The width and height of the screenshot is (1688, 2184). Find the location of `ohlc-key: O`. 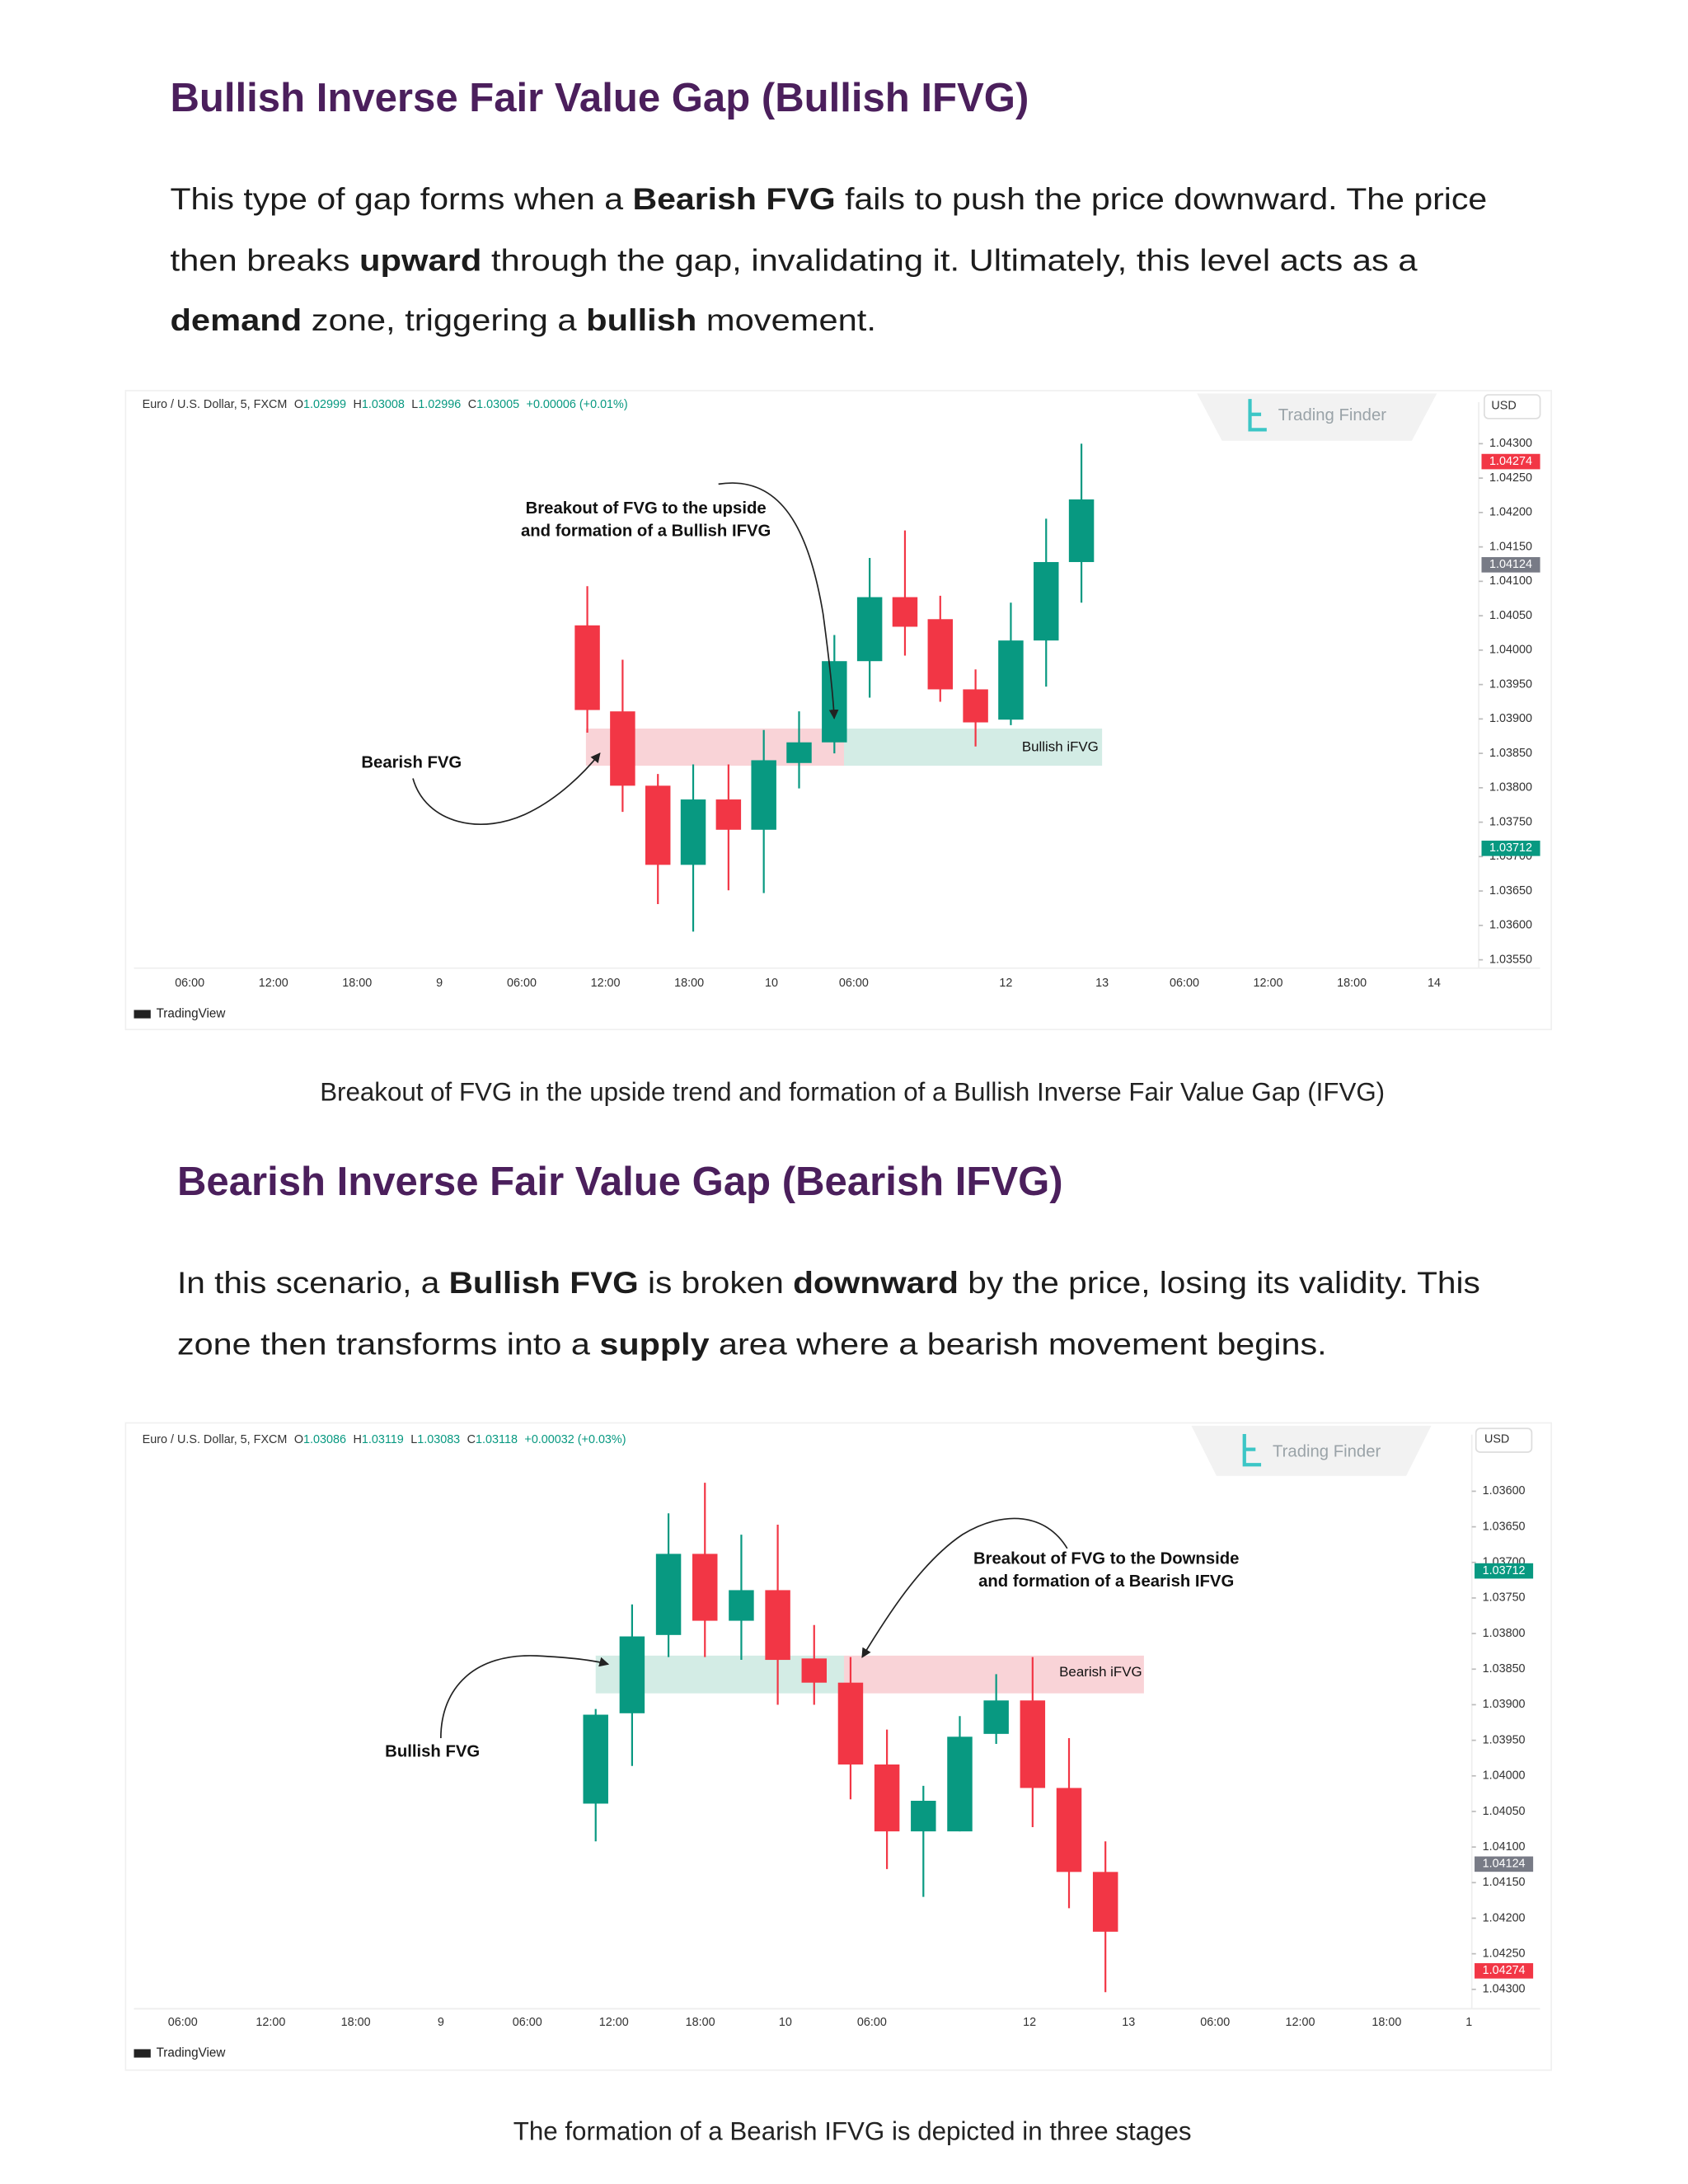

ohlc-key: O is located at coordinates (298, 404).